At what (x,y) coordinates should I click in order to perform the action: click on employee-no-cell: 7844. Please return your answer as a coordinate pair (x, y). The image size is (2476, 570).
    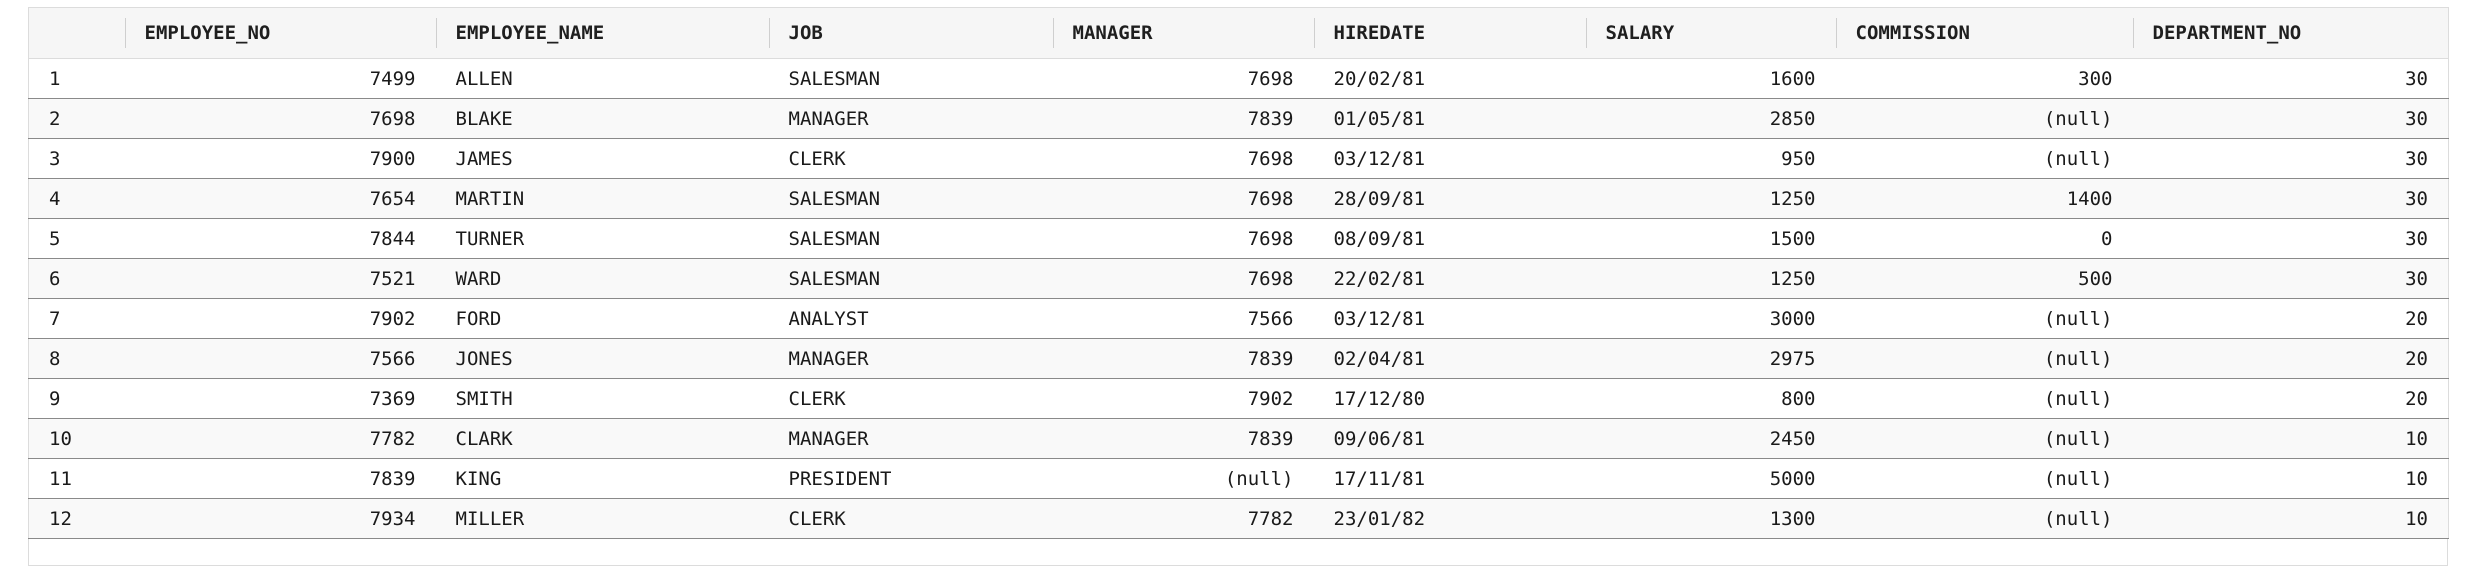
    Looking at the image, I should click on (280, 238).